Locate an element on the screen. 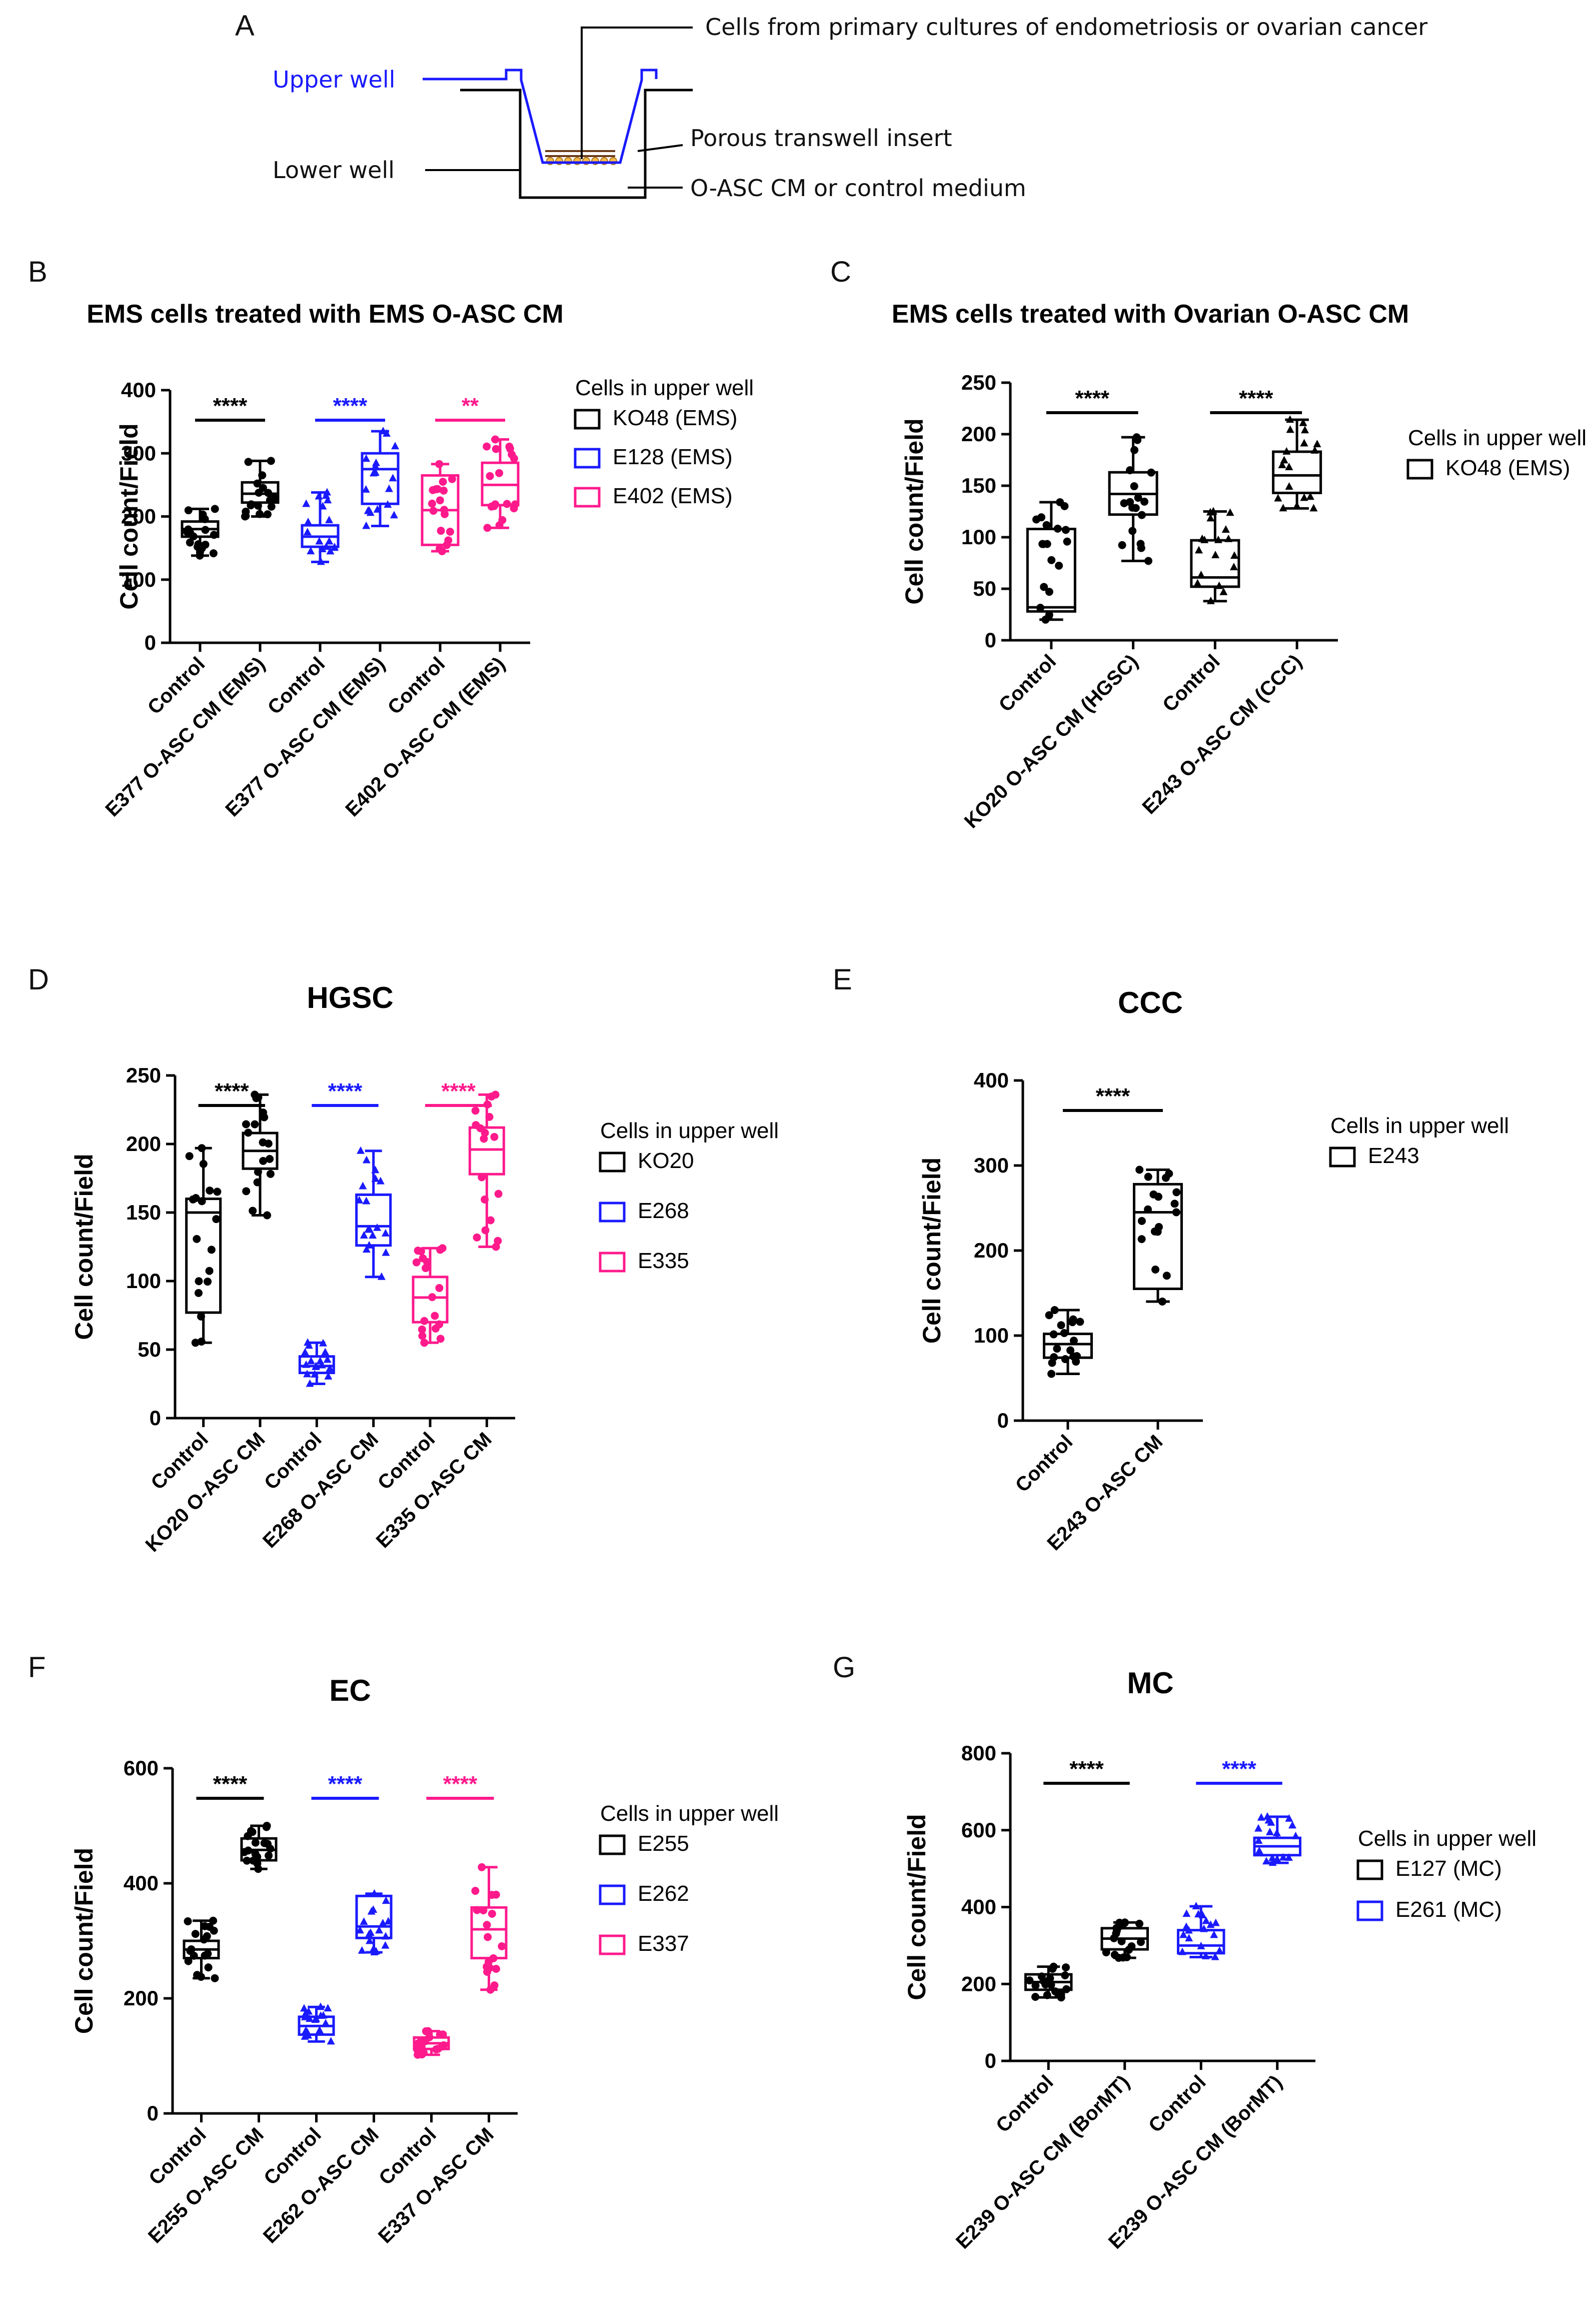 Image resolution: width=1596 pixels, height=2306 pixels. y-tick-label: 150 is located at coordinates (143, 1212).